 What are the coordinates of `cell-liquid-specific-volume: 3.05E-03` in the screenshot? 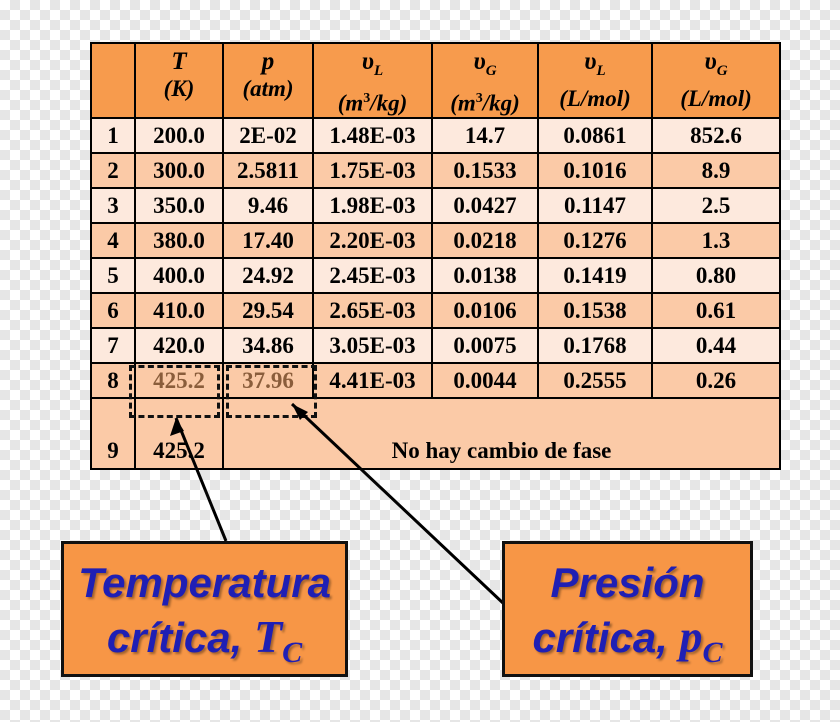 It's located at (372, 345).